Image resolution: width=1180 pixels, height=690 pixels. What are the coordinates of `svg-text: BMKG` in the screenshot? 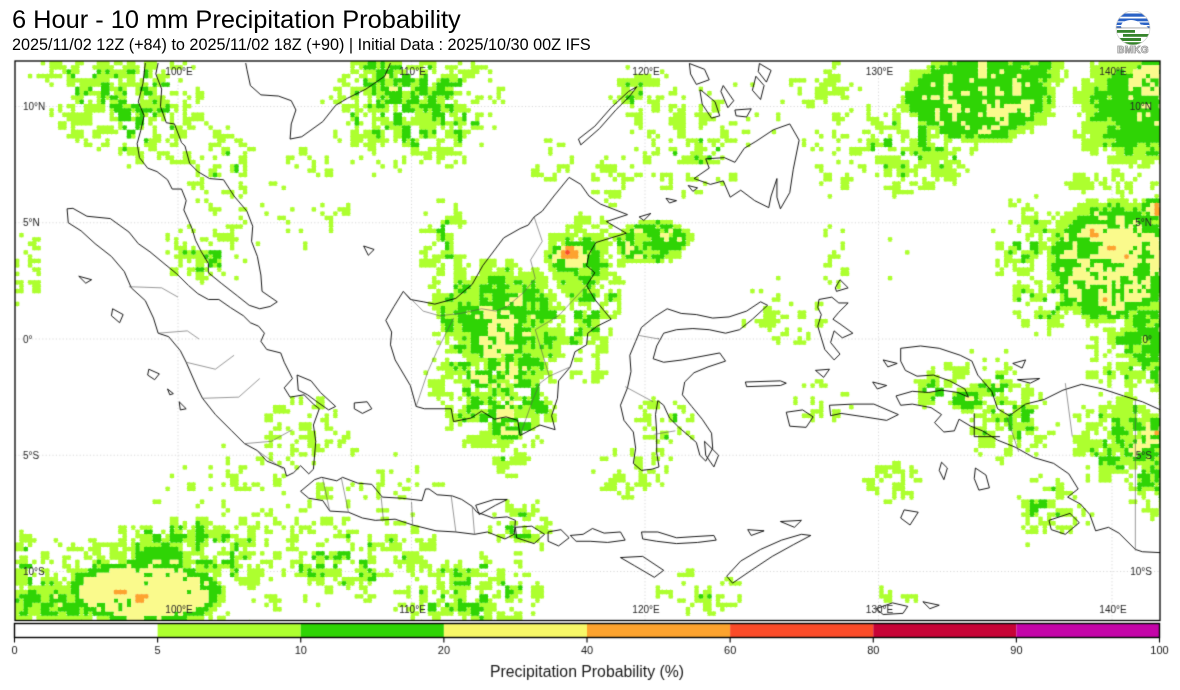 It's located at (1133, 50).